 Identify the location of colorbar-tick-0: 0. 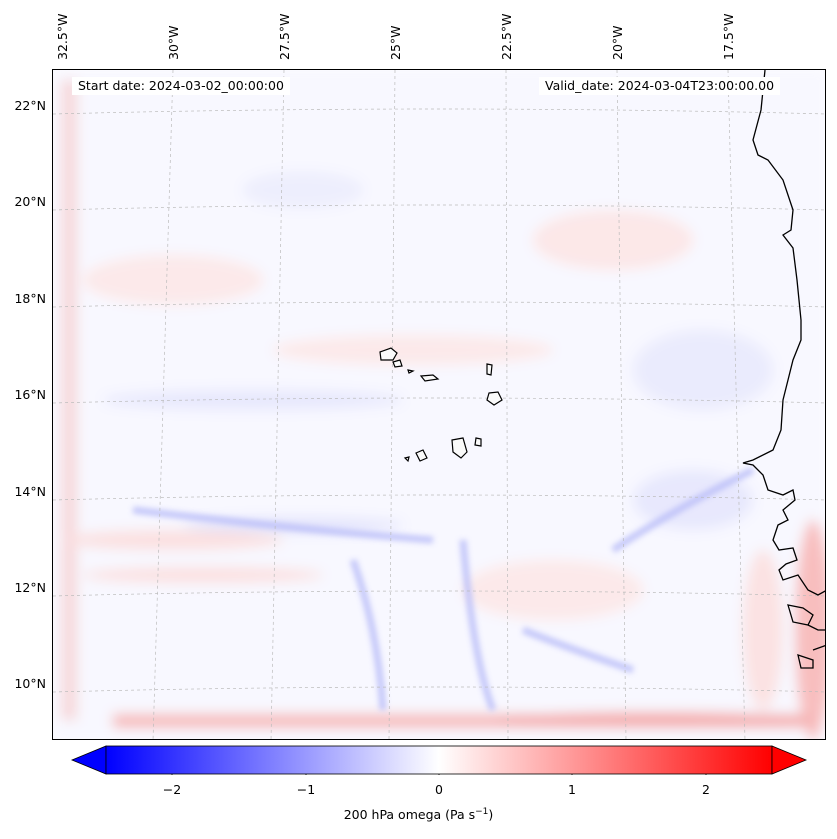
(439, 789).